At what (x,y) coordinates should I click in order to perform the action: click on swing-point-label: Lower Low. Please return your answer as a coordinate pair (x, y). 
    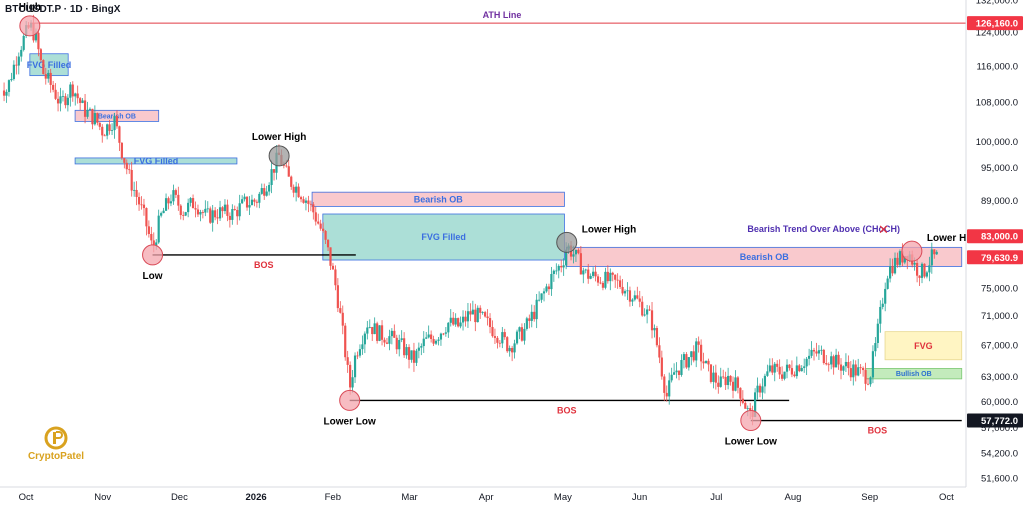
    Looking at the image, I should click on (350, 421).